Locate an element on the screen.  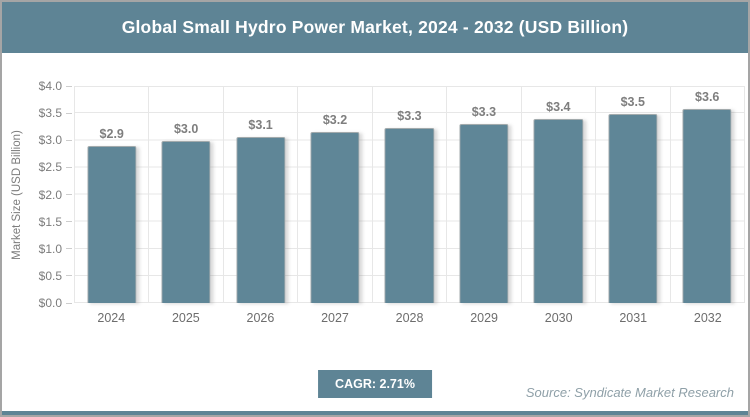
x-tick-label-2029: 2029 is located at coordinates (484, 318).